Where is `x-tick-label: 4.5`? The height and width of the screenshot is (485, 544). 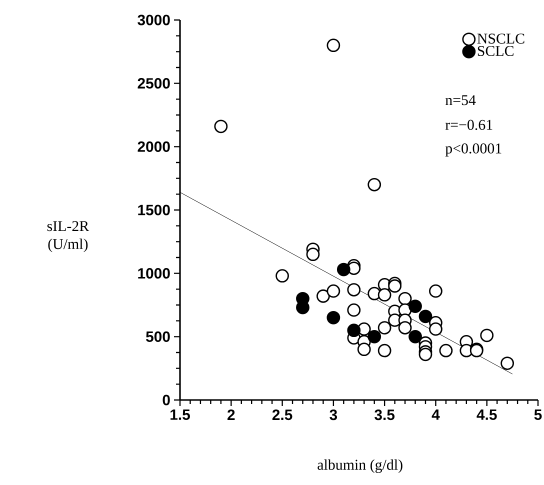 x-tick-label: 4.5 is located at coordinates (486, 415).